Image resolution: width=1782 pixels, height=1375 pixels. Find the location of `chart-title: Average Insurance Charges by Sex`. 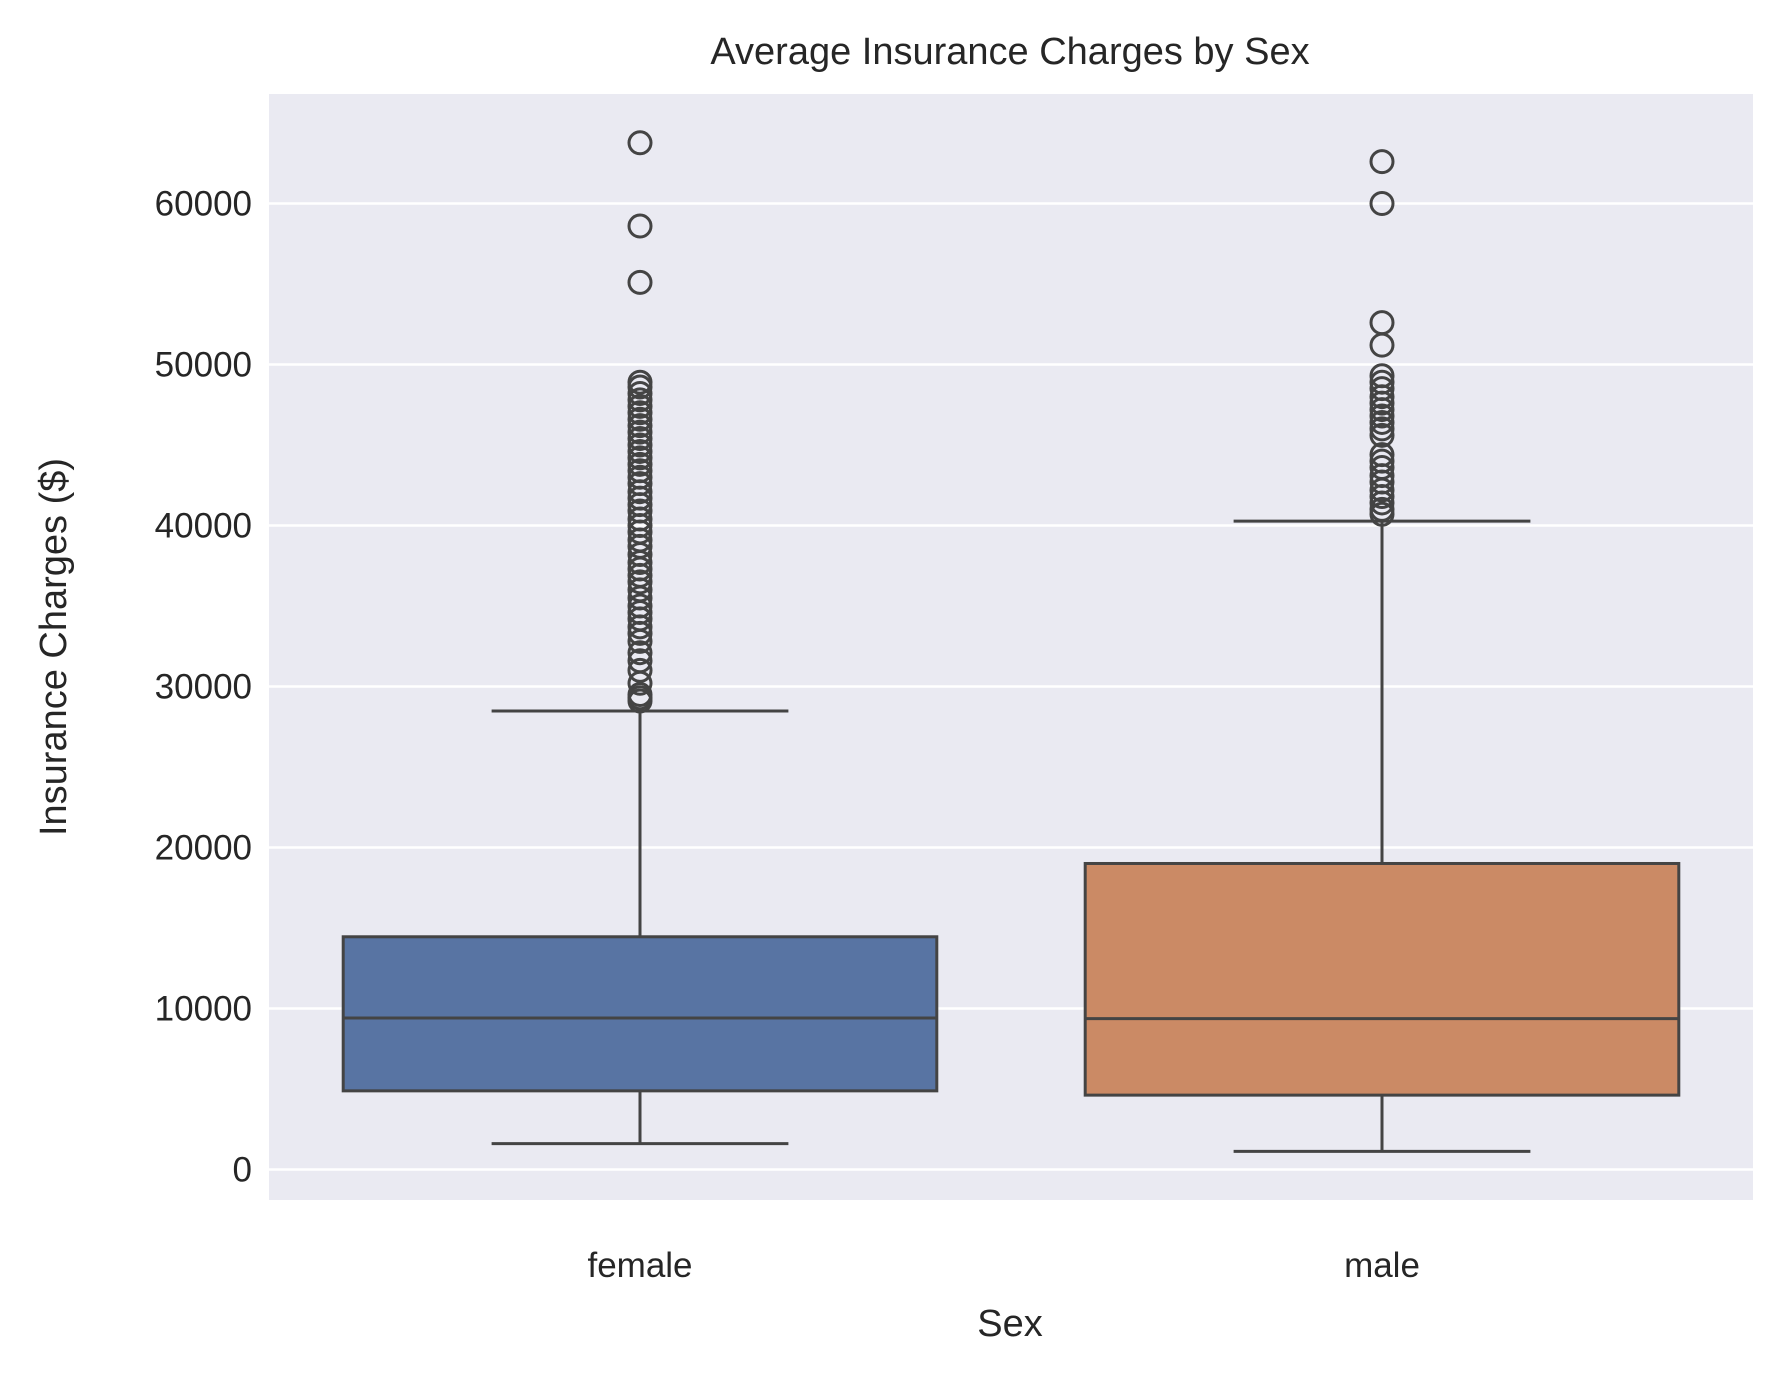

chart-title: Average Insurance Charges by Sex is located at coordinates (1009, 52).